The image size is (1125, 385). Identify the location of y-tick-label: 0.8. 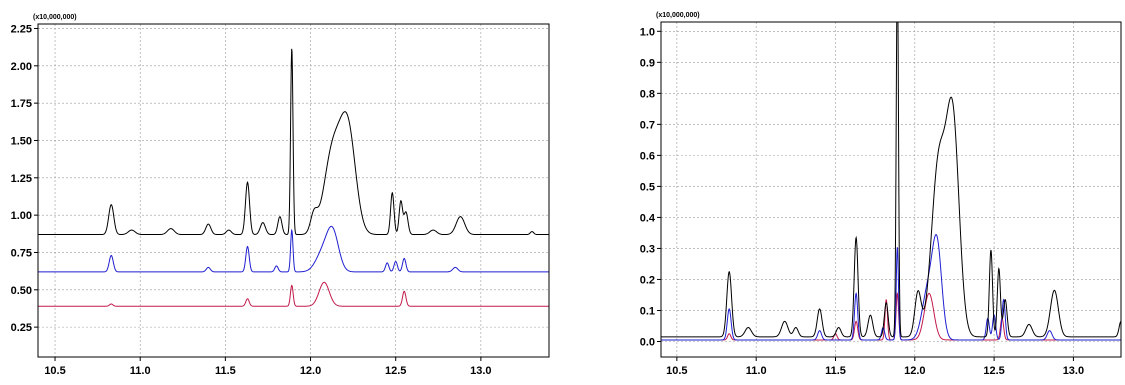
(647, 94).